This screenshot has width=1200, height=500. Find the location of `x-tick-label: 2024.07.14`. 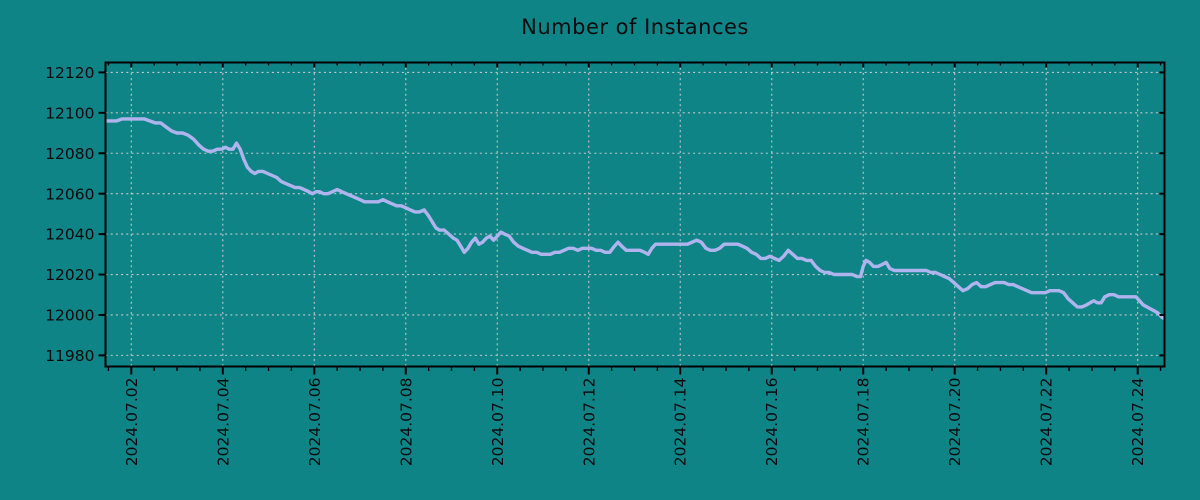

x-tick-label: 2024.07.14 is located at coordinates (681, 422).